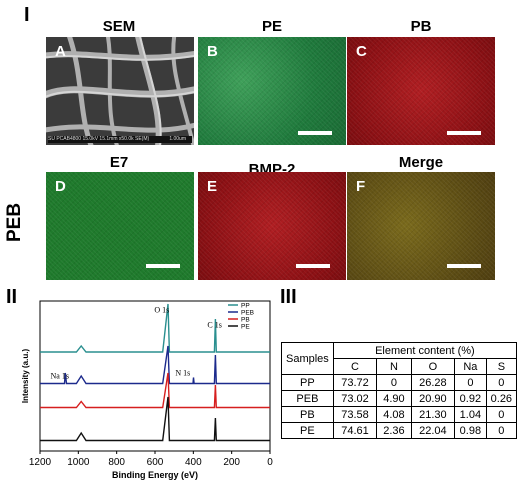  What do you see at coordinates (361, 51) in the screenshot?
I see `panel-label-c: C` at bounding box center [361, 51].